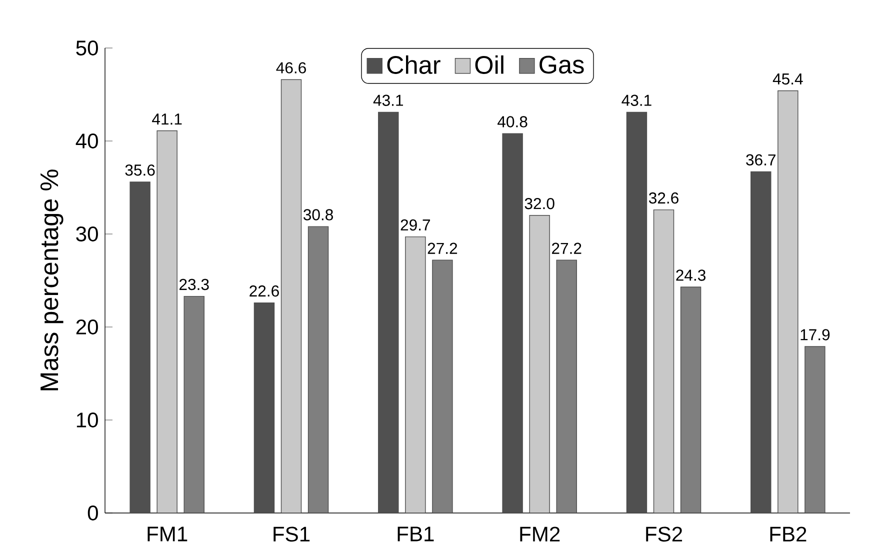 The height and width of the screenshot is (558, 874). I want to click on x-tick-label: FS1, so click(292, 534).